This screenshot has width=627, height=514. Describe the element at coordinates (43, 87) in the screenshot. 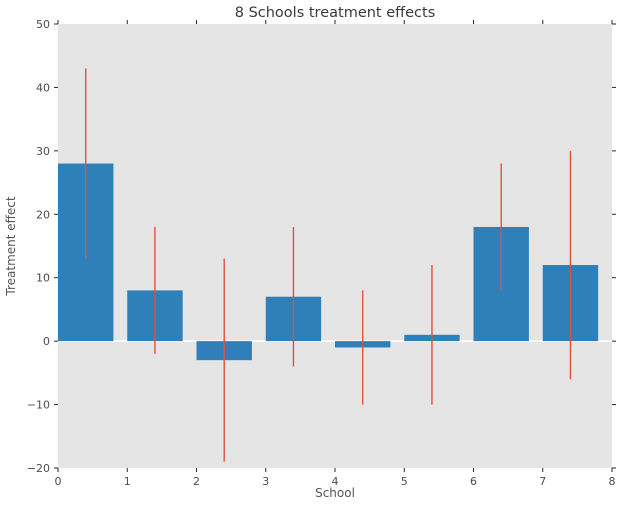

I see `y-tick-label: 40` at that location.